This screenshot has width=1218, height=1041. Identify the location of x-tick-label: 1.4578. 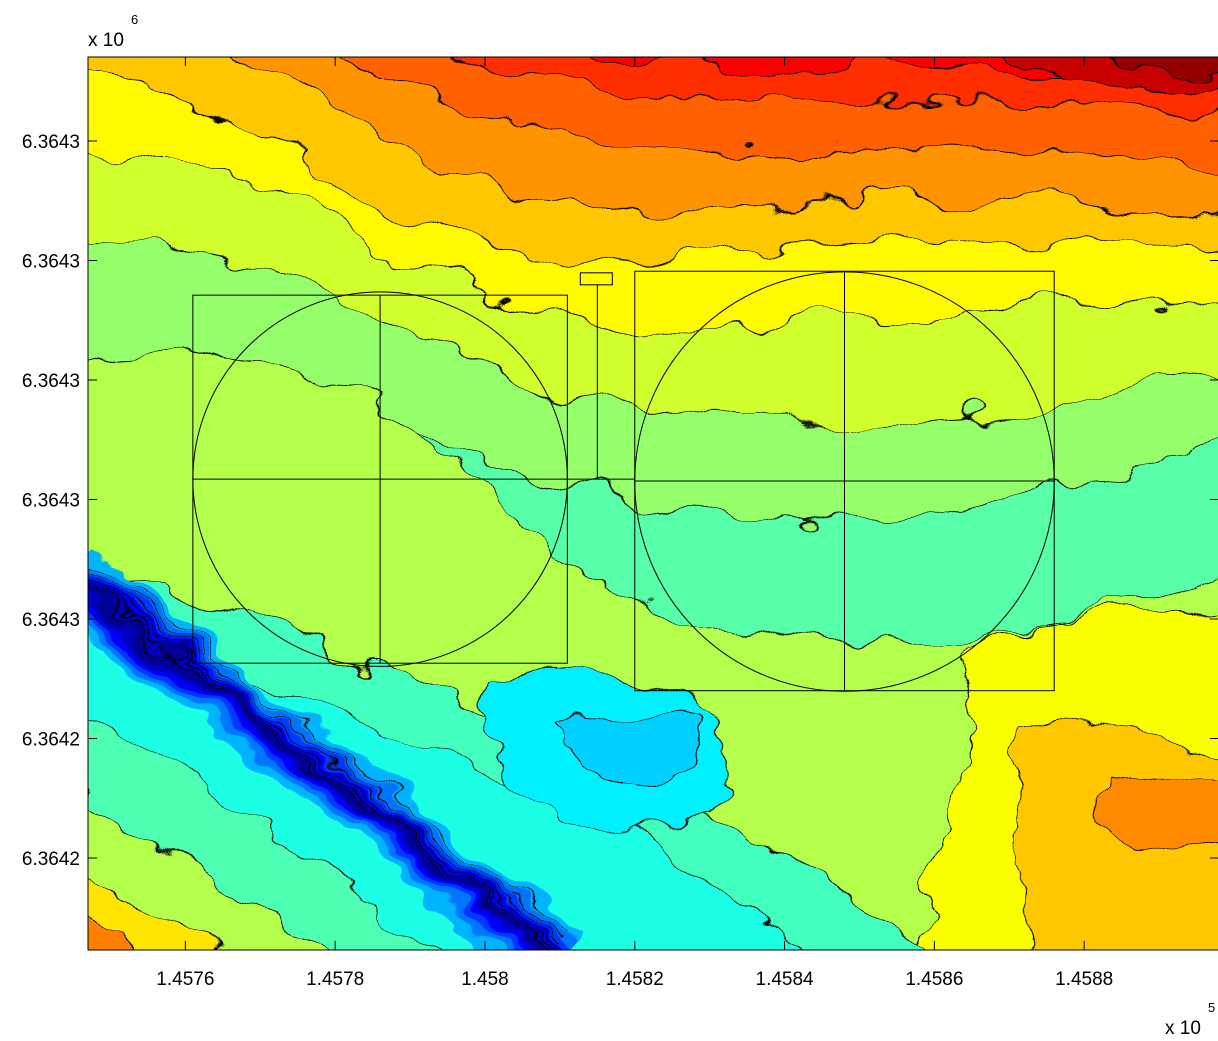
(335, 979).